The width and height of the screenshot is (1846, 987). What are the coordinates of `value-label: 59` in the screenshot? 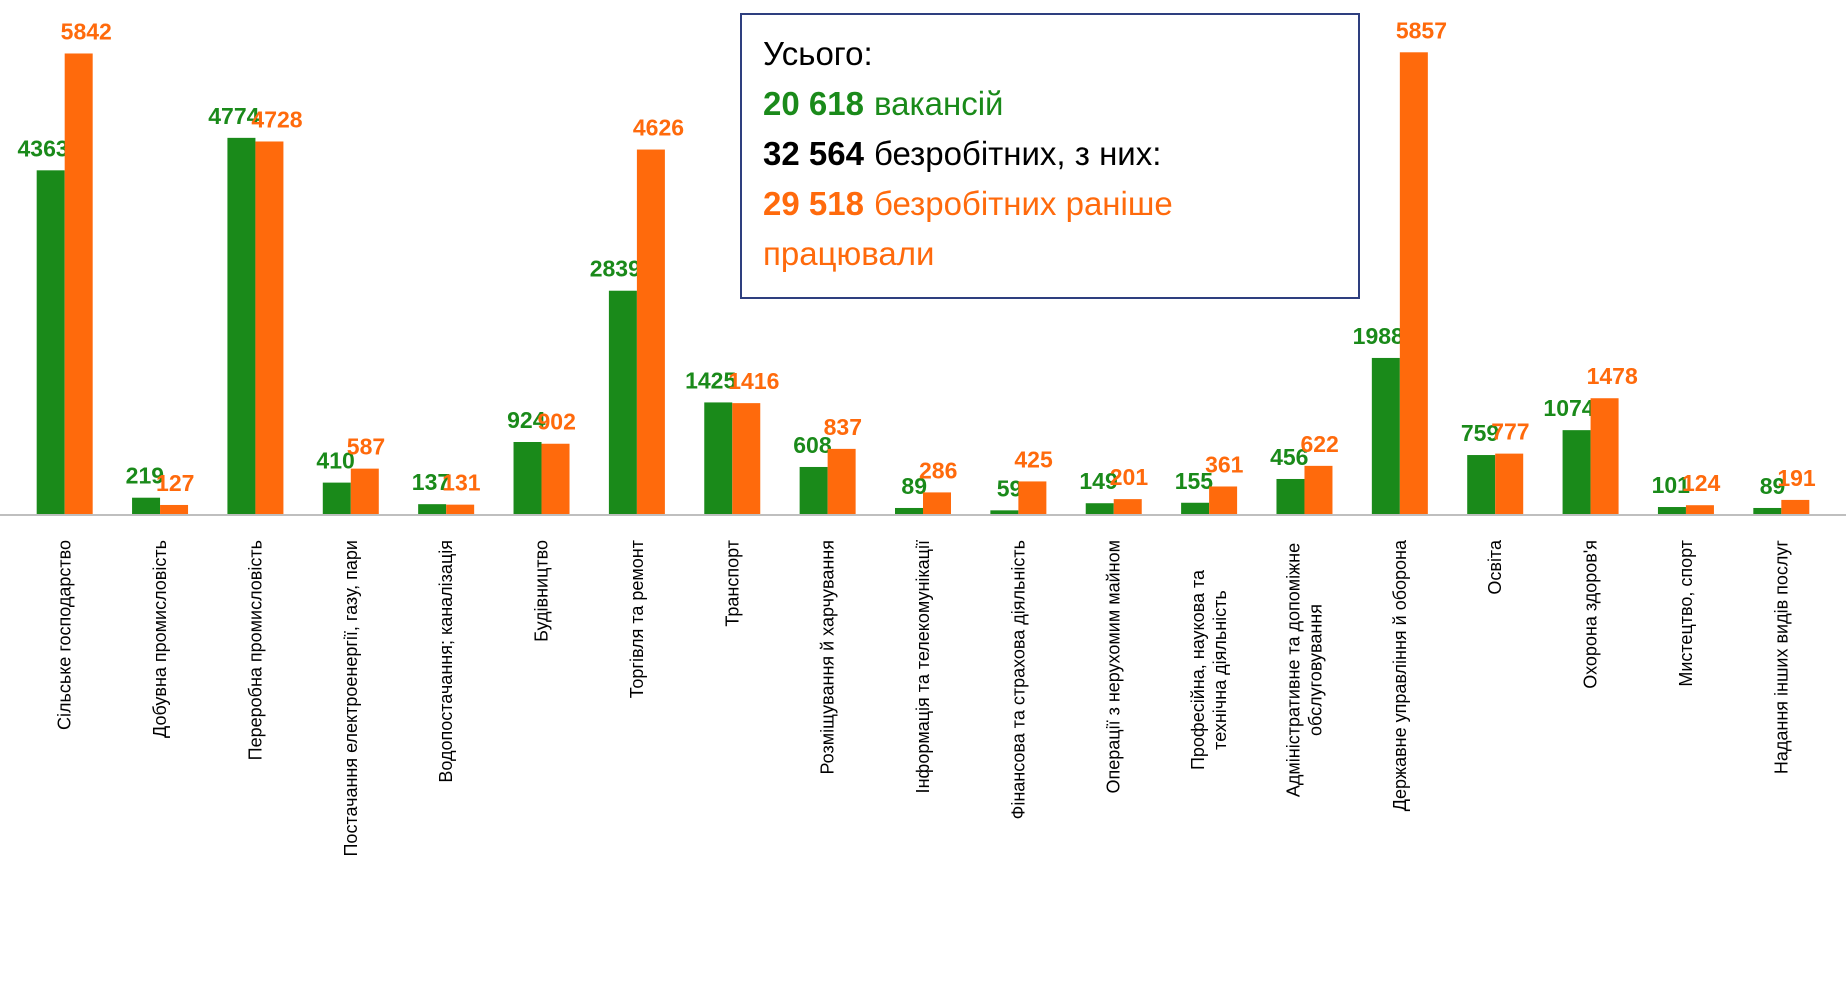 It's located at (1010, 488).